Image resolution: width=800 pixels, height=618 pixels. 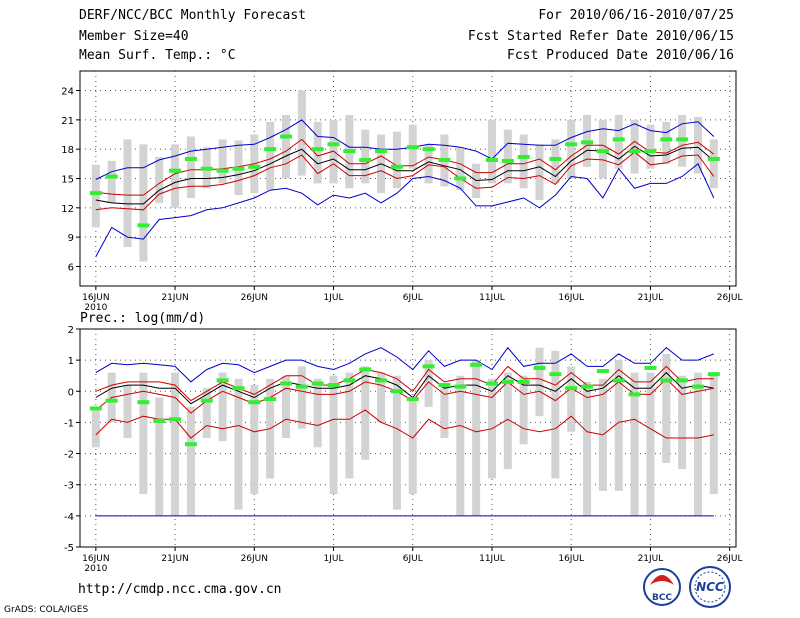 I want to click on member-size: Member Size=40, so click(x=134, y=36).